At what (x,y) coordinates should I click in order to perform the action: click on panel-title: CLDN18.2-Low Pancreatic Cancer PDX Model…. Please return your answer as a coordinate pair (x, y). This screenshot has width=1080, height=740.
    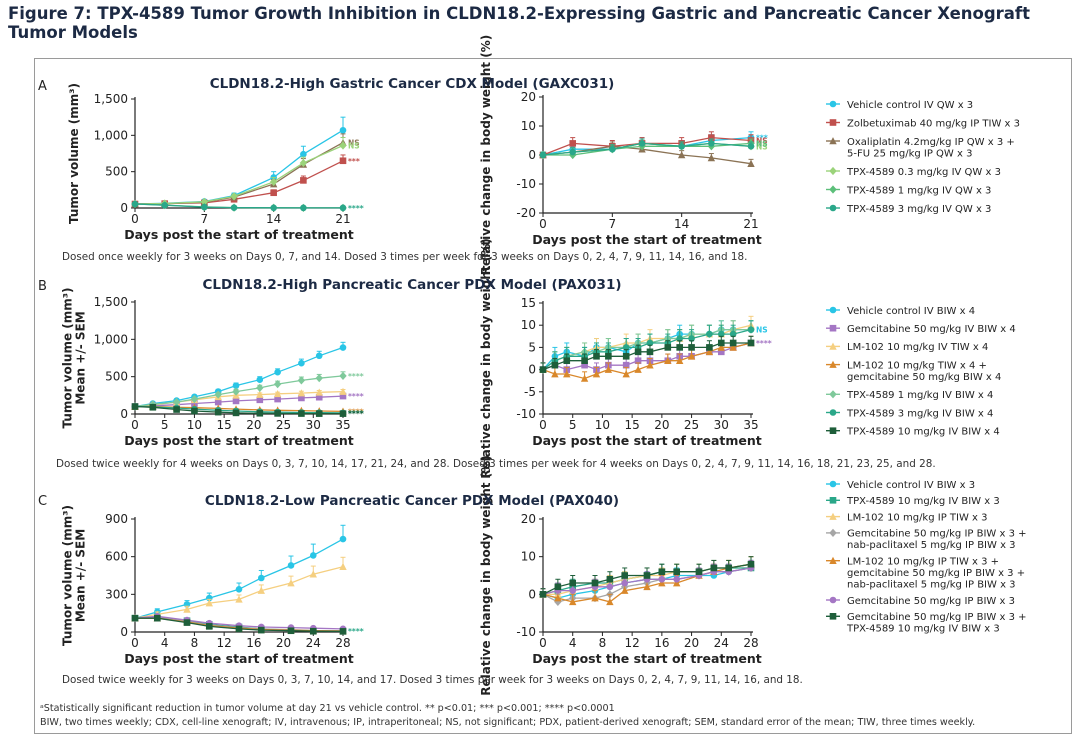
    Looking at the image, I should click on (412, 501).